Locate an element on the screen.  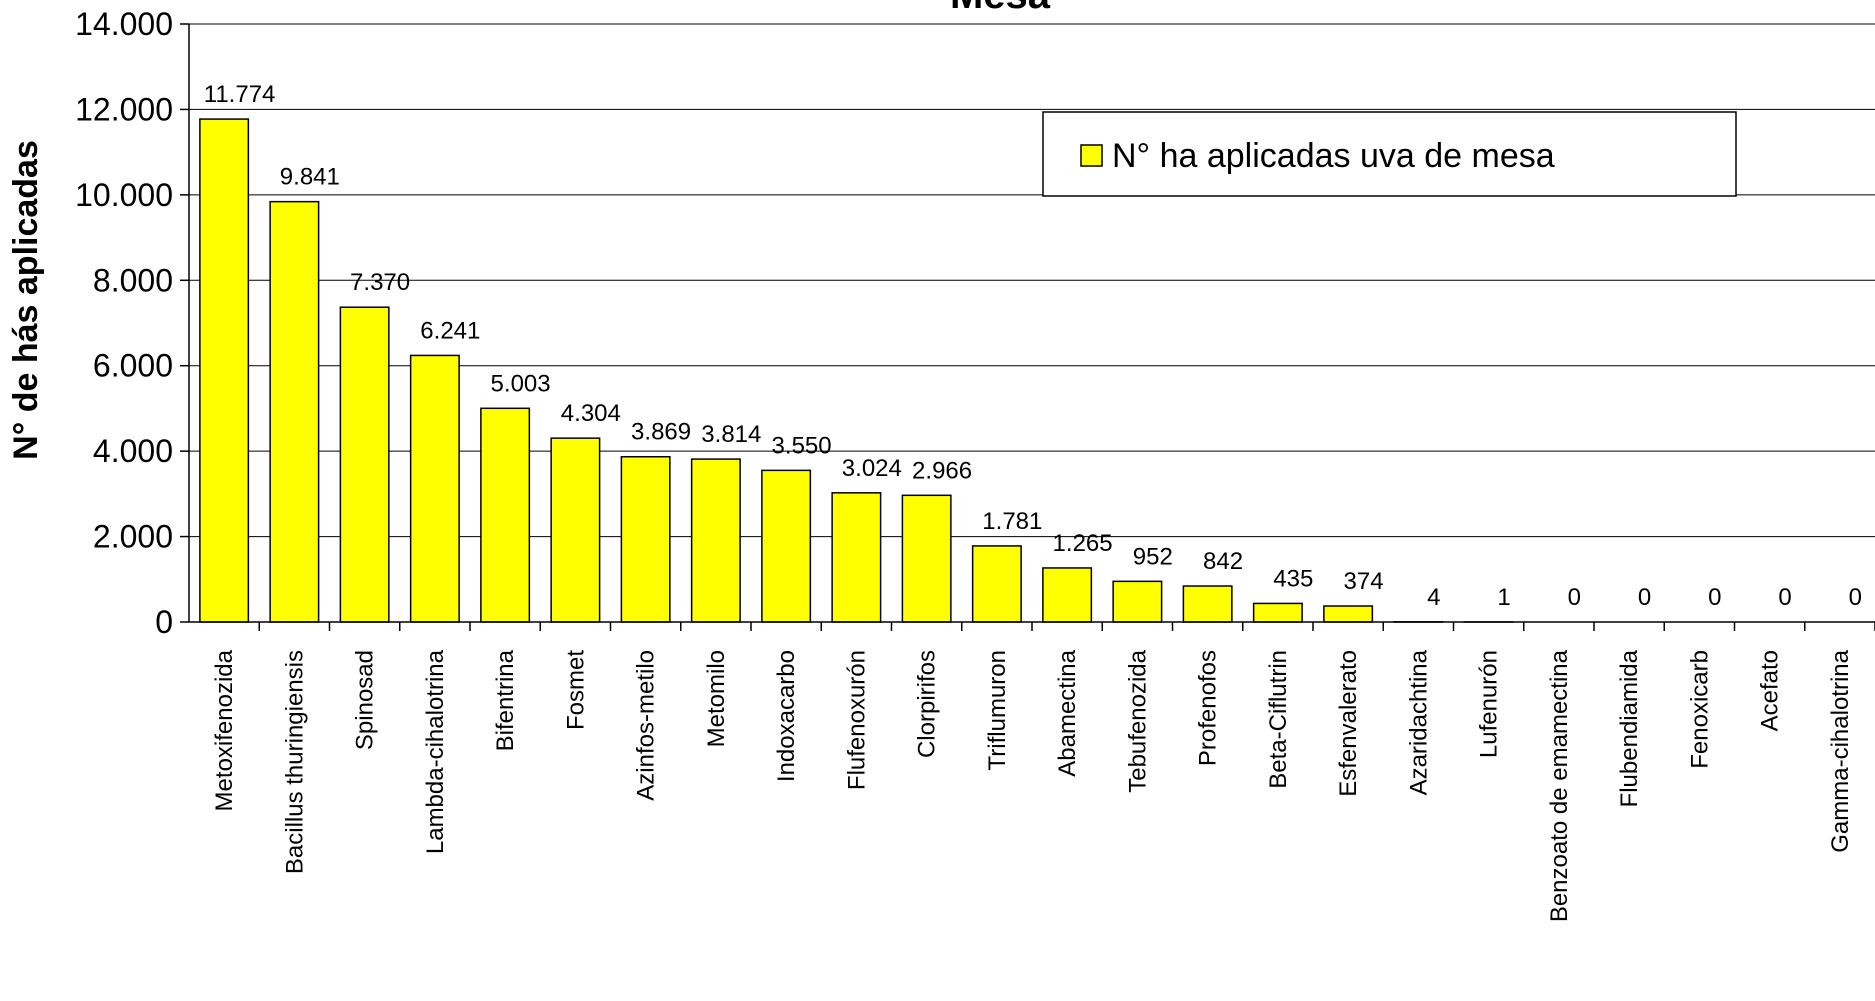
data-label: 9.841 is located at coordinates (310, 177).